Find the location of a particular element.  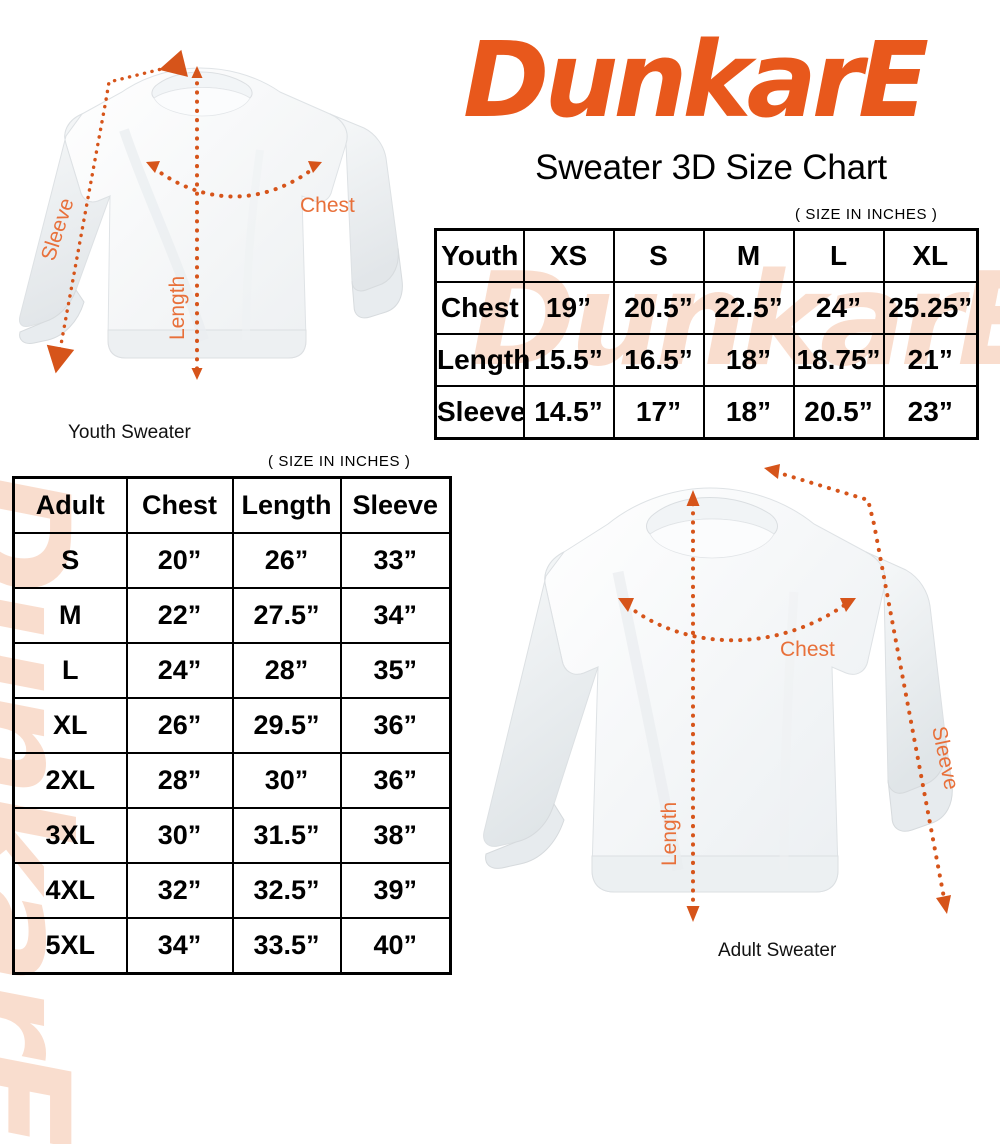

adult-size-l: L is located at coordinates (70, 670).